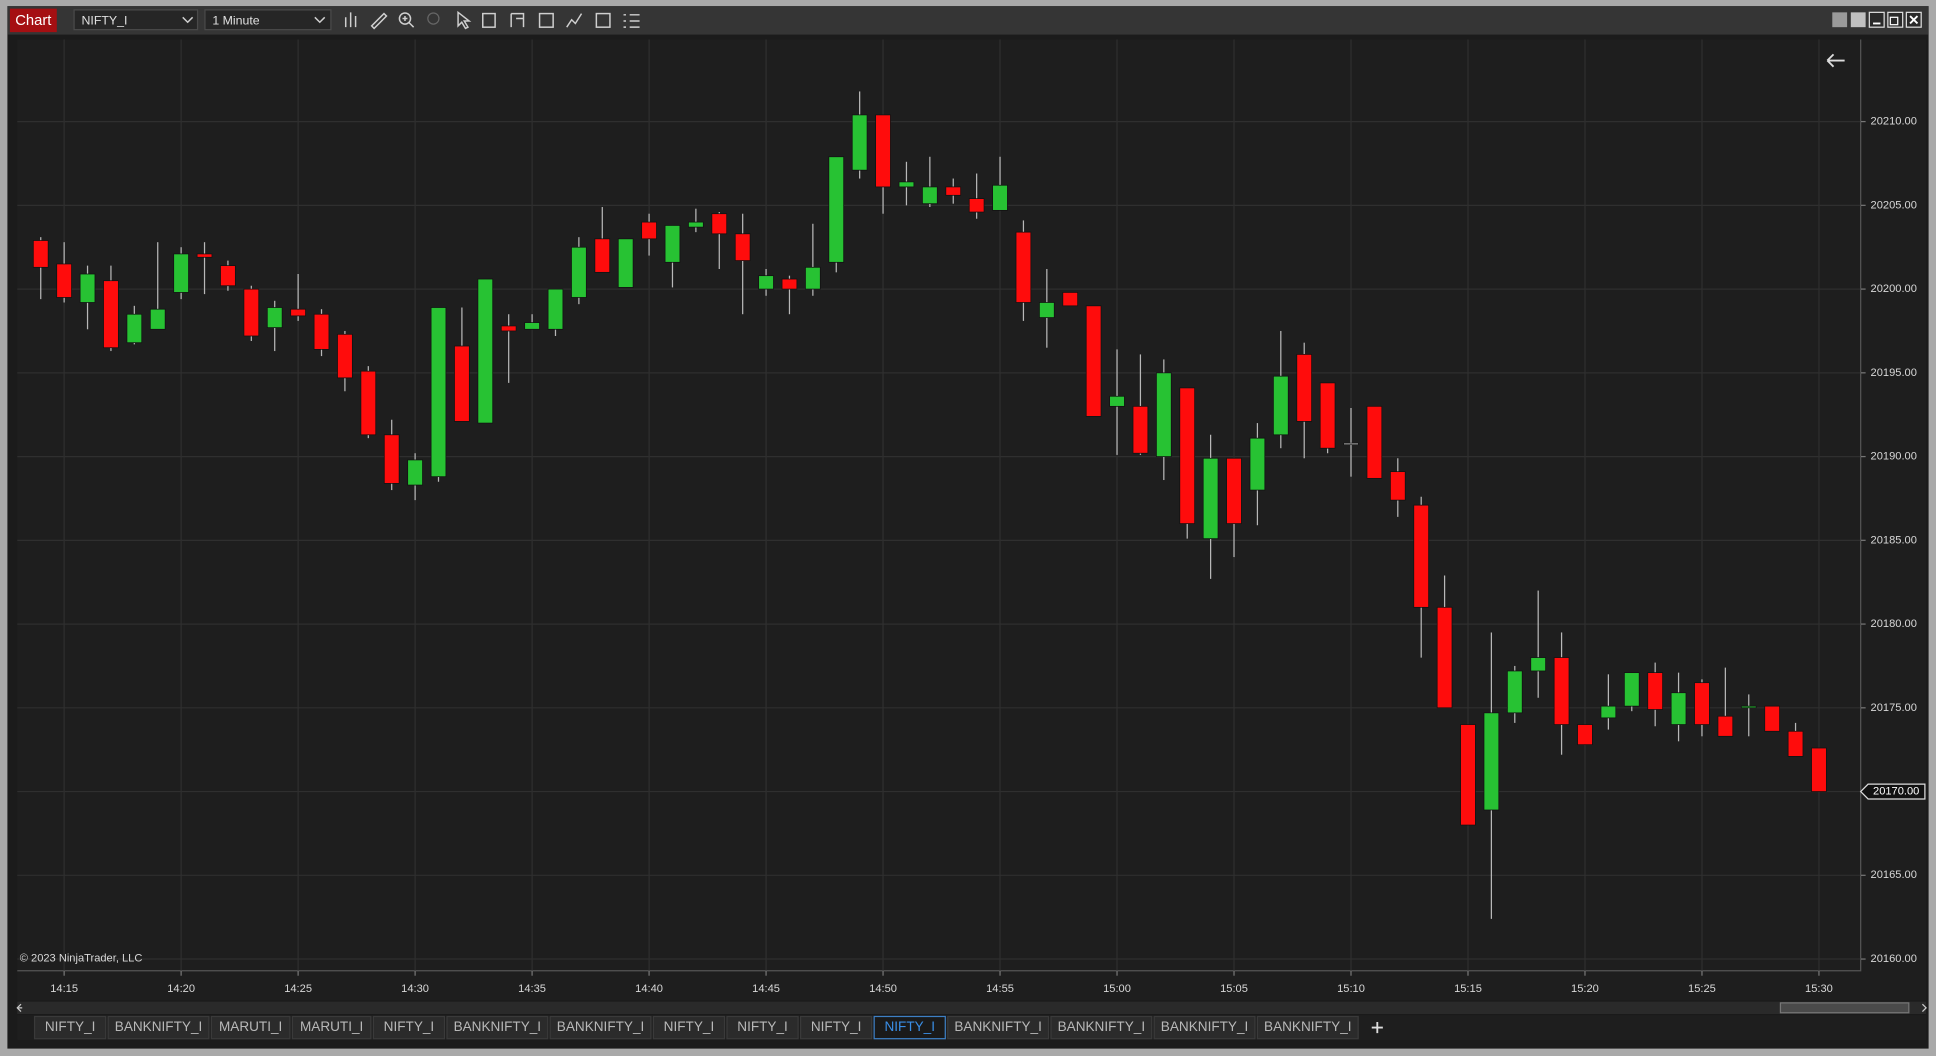  What do you see at coordinates (1914, 20) in the screenshot?
I see `close-glyph` at bounding box center [1914, 20].